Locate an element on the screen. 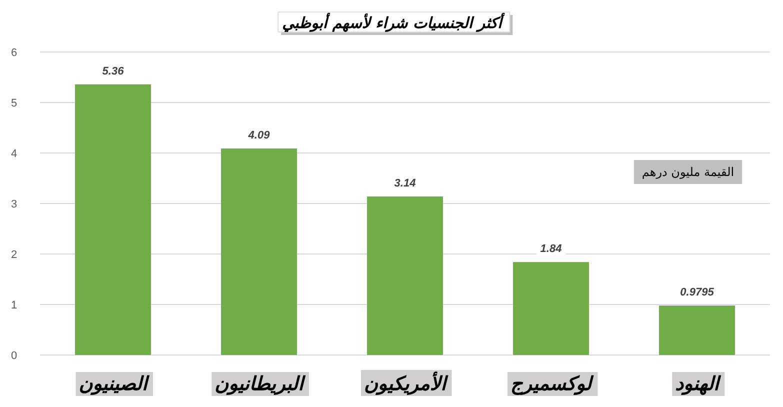 This screenshot has height=407, width=783. bar: 0.9795 is located at coordinates (697, 320).